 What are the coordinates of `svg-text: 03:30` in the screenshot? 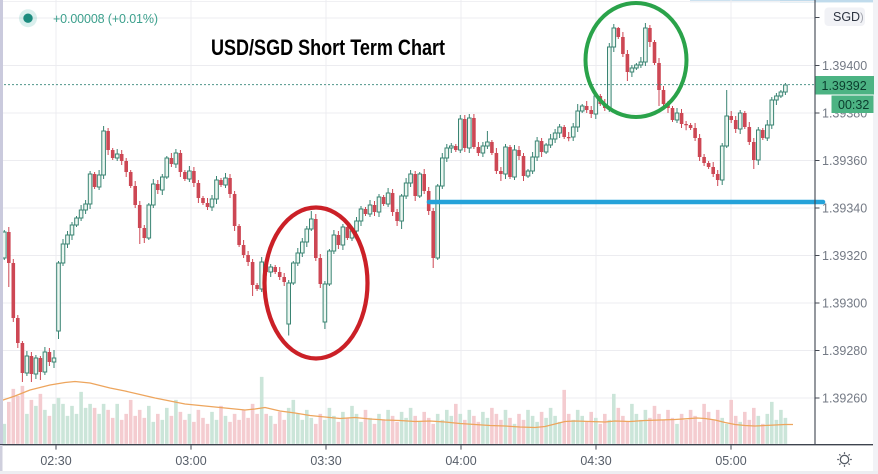 It's located at (325, 461).